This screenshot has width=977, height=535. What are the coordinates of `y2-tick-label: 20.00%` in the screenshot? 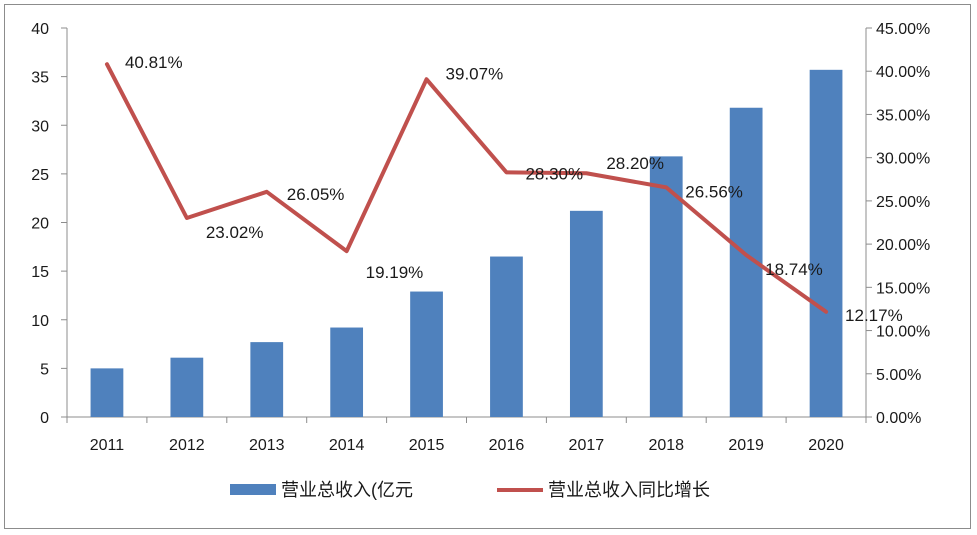 It's located at (903, 245).